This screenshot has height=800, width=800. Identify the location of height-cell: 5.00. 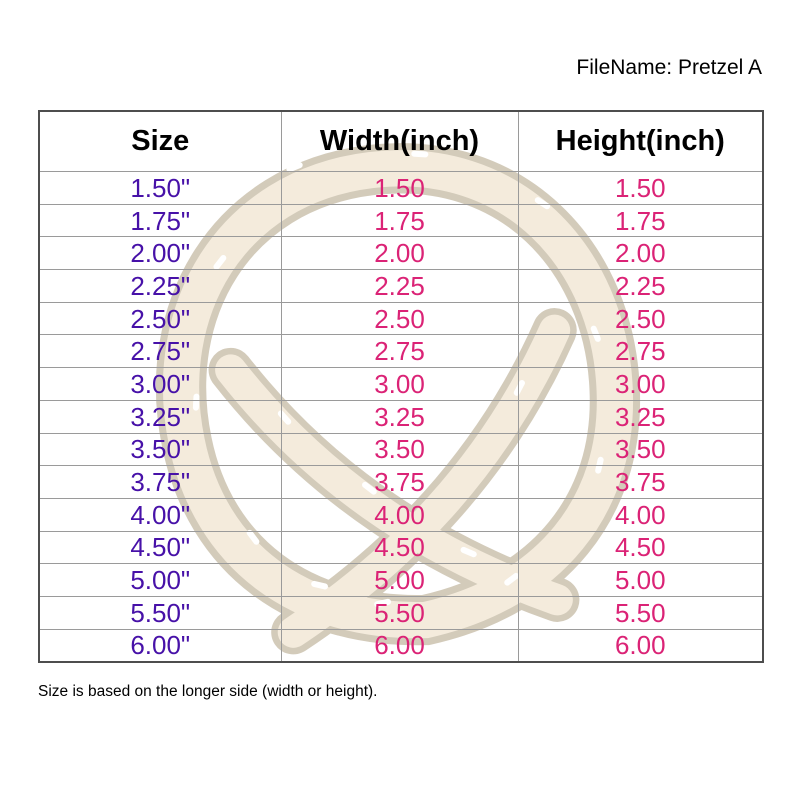
(640, 580).